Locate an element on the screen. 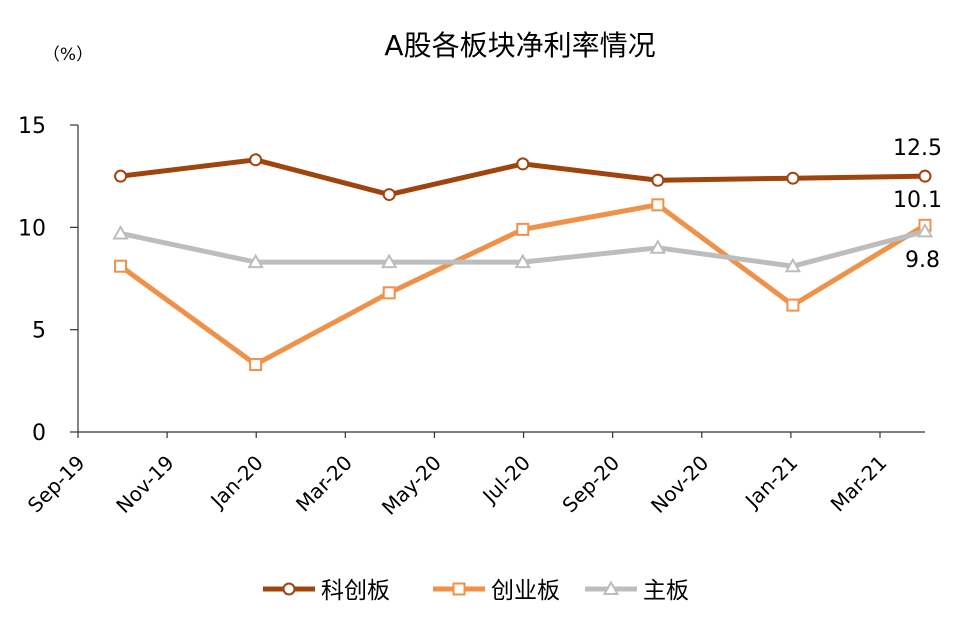 The image size is (960, 621). x-tick-label: Nov-19 is located at coordinates (144, 484).